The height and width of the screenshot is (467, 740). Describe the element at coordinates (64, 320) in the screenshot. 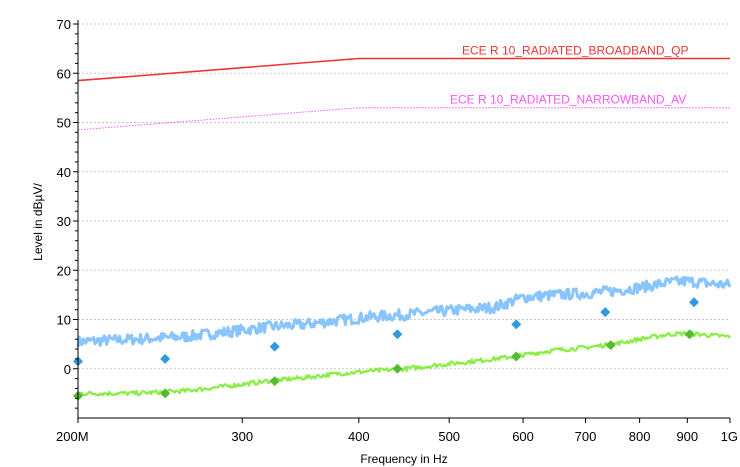

I see `y-tick-label: 10` at that location.